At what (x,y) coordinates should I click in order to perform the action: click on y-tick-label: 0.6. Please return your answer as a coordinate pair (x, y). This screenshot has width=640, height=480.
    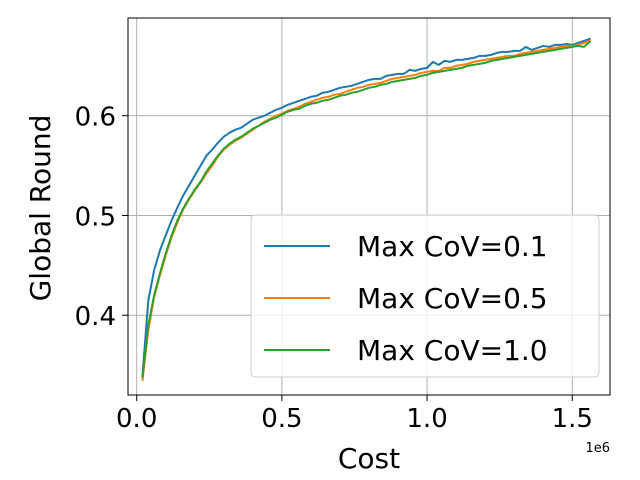
    Looking at the image, I should click on (95, 118).